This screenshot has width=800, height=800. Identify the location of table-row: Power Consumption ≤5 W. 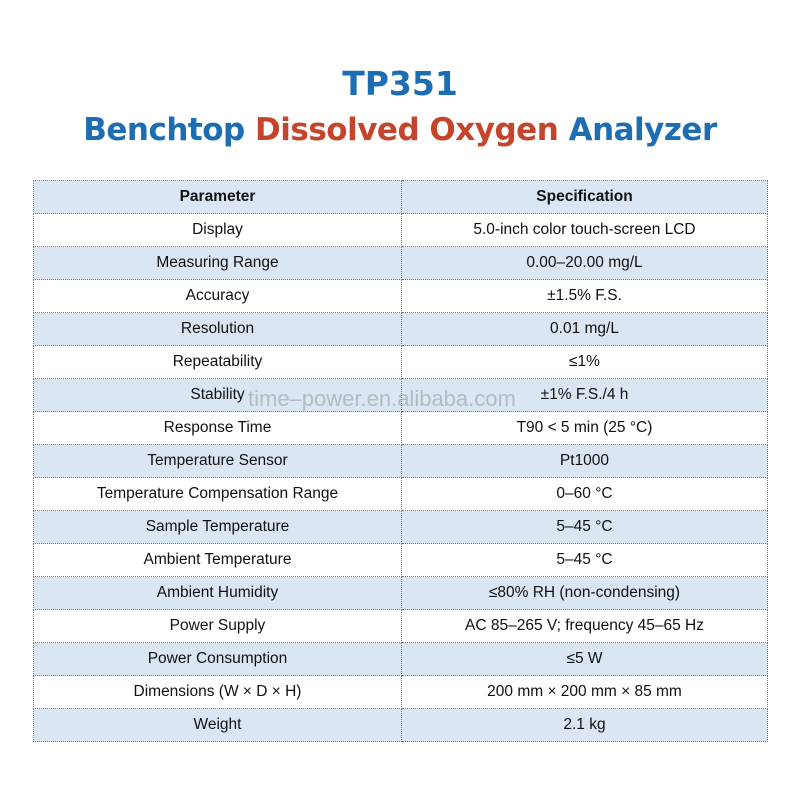
(400, 659).